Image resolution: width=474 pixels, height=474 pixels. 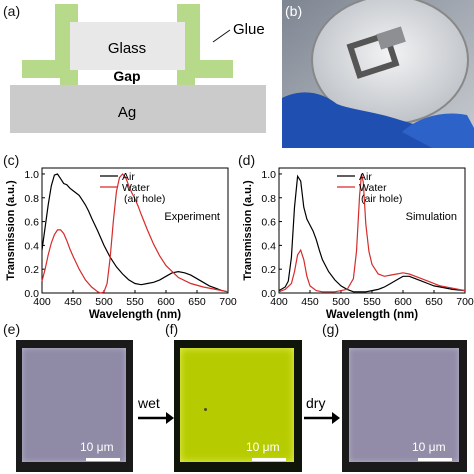 I want to click on scale-bar-g, so click(x=435, y=459).